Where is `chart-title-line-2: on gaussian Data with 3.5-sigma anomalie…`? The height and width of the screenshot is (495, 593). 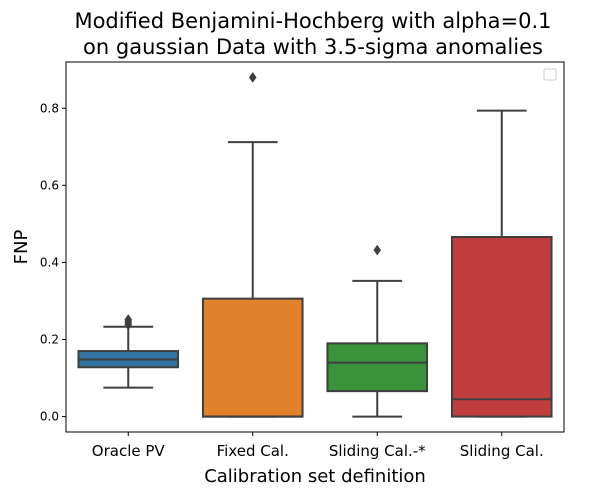 chart-title-line-2: on gaussian Data with 3.5-sigma anomalie… is located at coordinates (313, 47).